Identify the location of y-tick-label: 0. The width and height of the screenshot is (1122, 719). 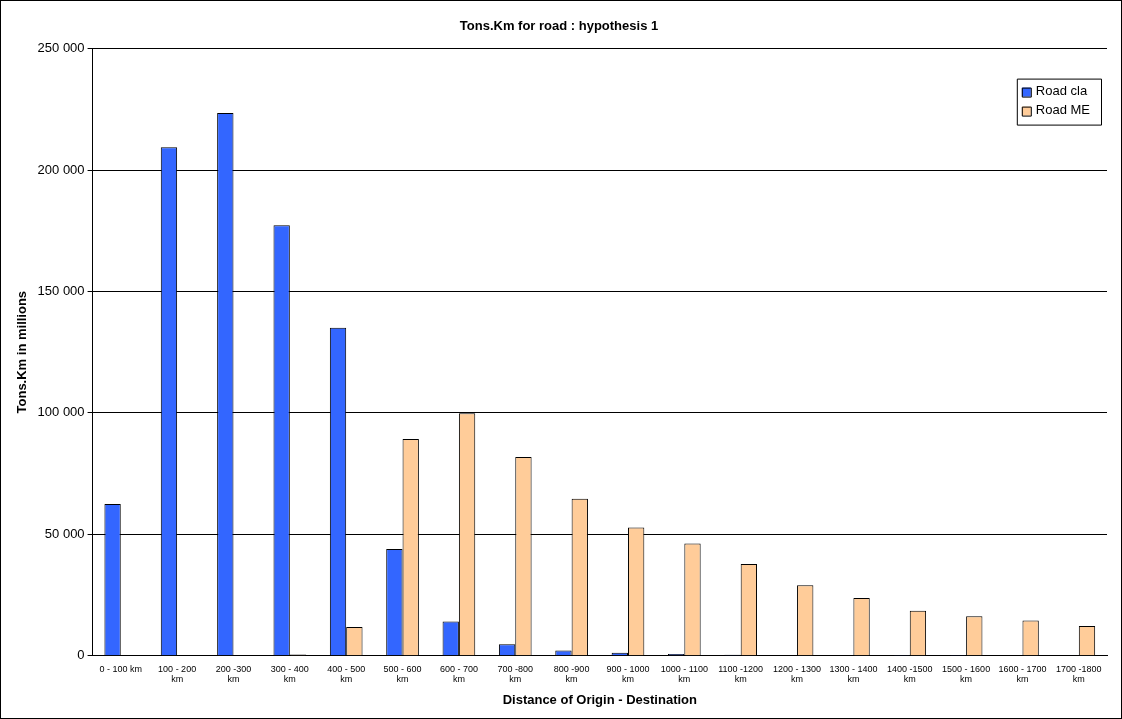
(81, 655).